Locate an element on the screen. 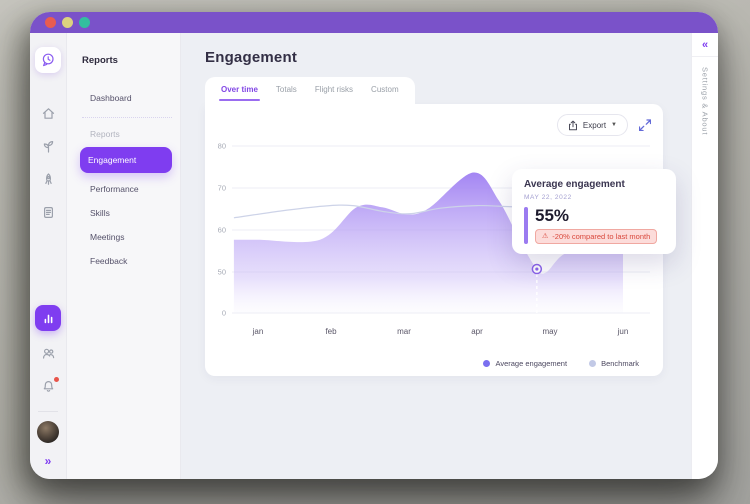 The height and width of the screenshot is (504, 750). export-button: Export ▼ is located at coordinates (592, 125).